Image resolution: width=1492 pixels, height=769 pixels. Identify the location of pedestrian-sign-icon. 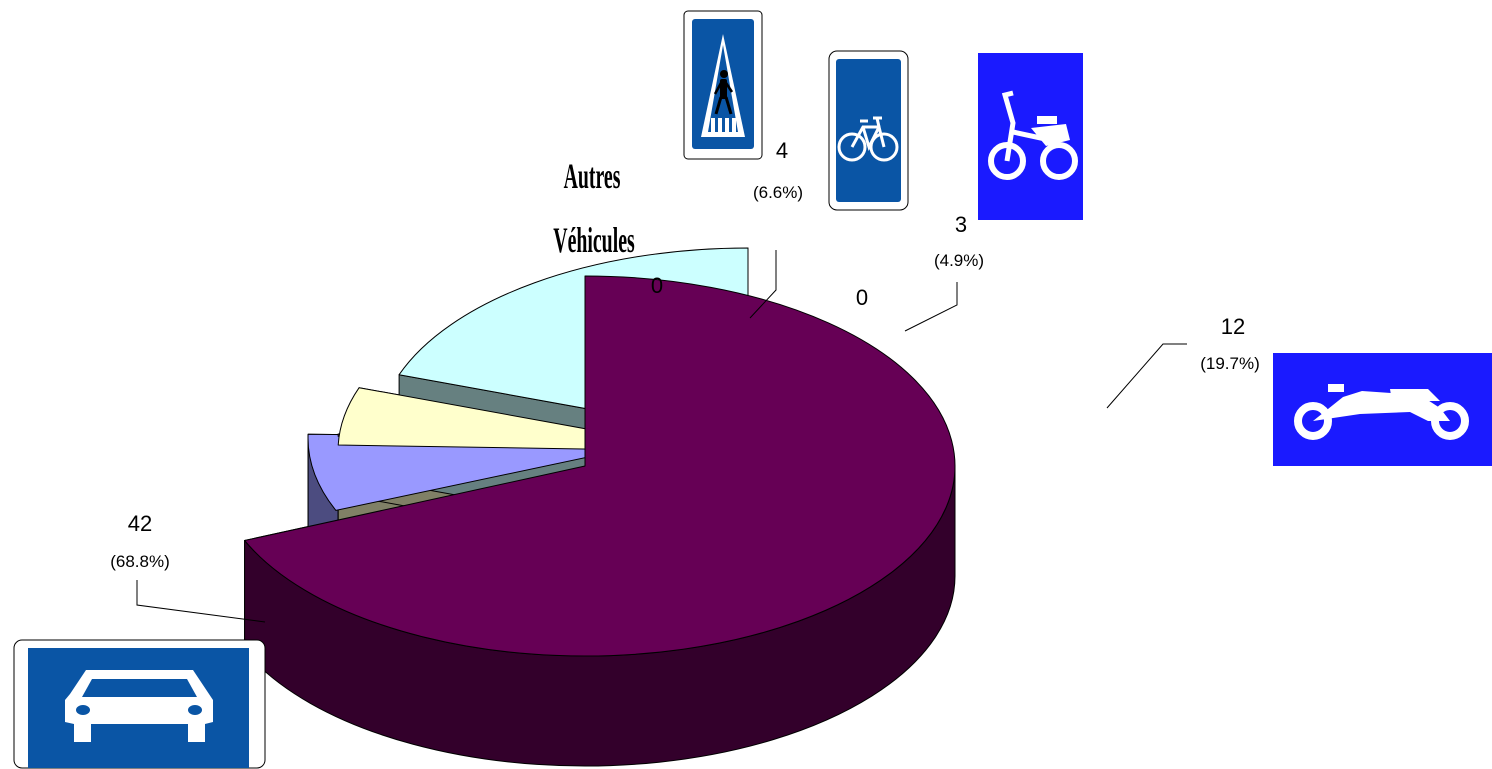
(723, 85).